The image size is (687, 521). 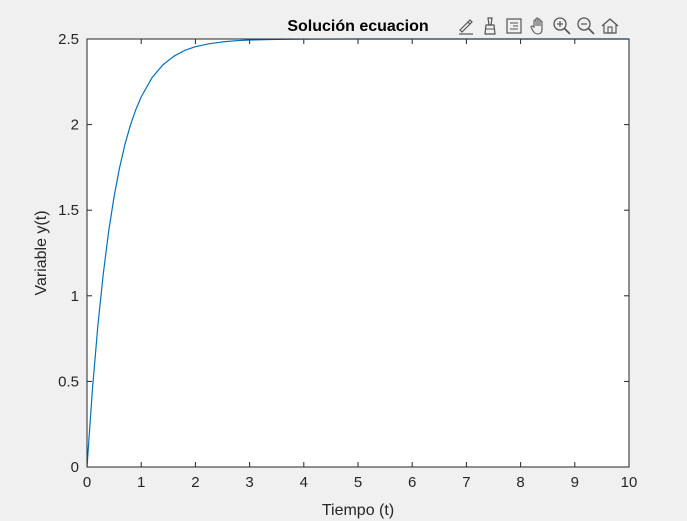 I want to click on pan-button, so click(x=538, y=26).